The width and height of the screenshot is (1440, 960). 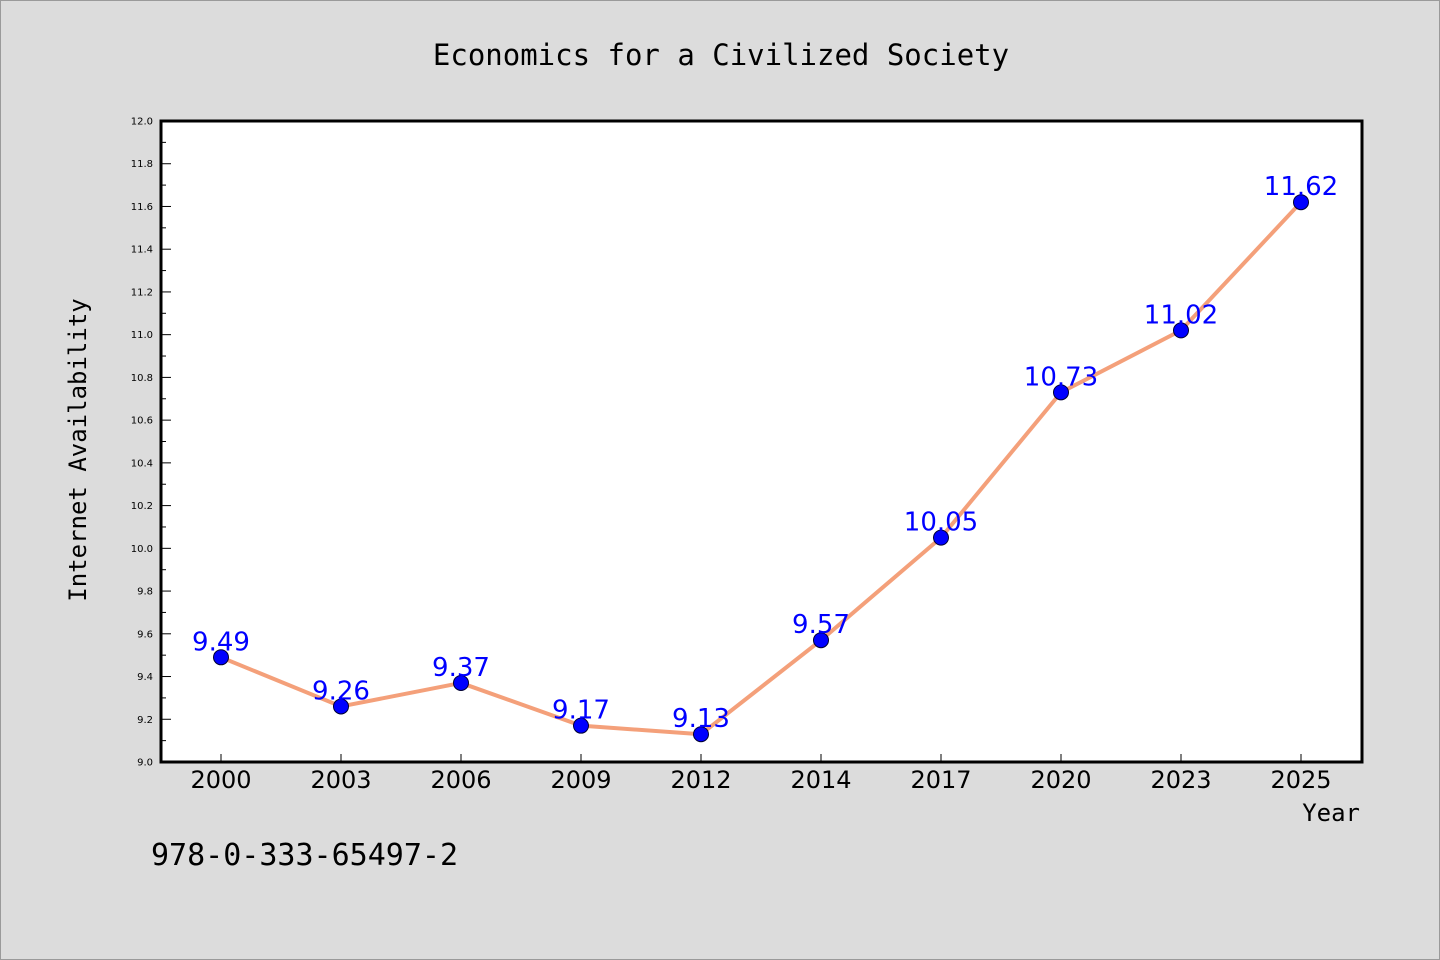 What do you see at coordinates (701, 719) in the screenshot?
I see `data-label: 9.13` at bounding box center [701, 719].